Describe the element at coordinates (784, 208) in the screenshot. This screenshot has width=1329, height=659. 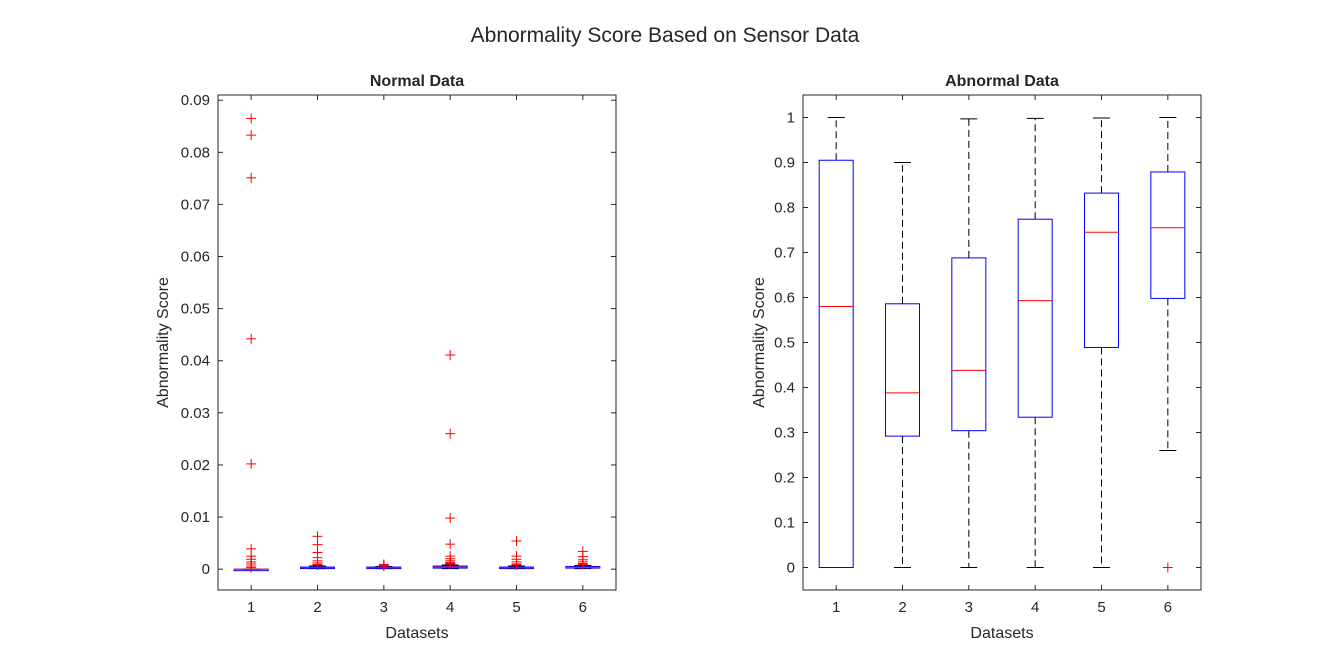
I see `y-tick-label: 0.8` at that location.